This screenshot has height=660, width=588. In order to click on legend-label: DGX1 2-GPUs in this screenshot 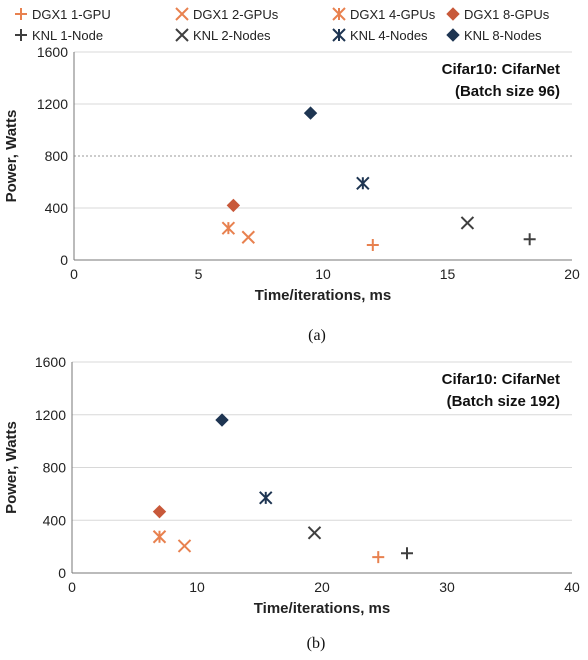, I will do `click(236, 14)`.